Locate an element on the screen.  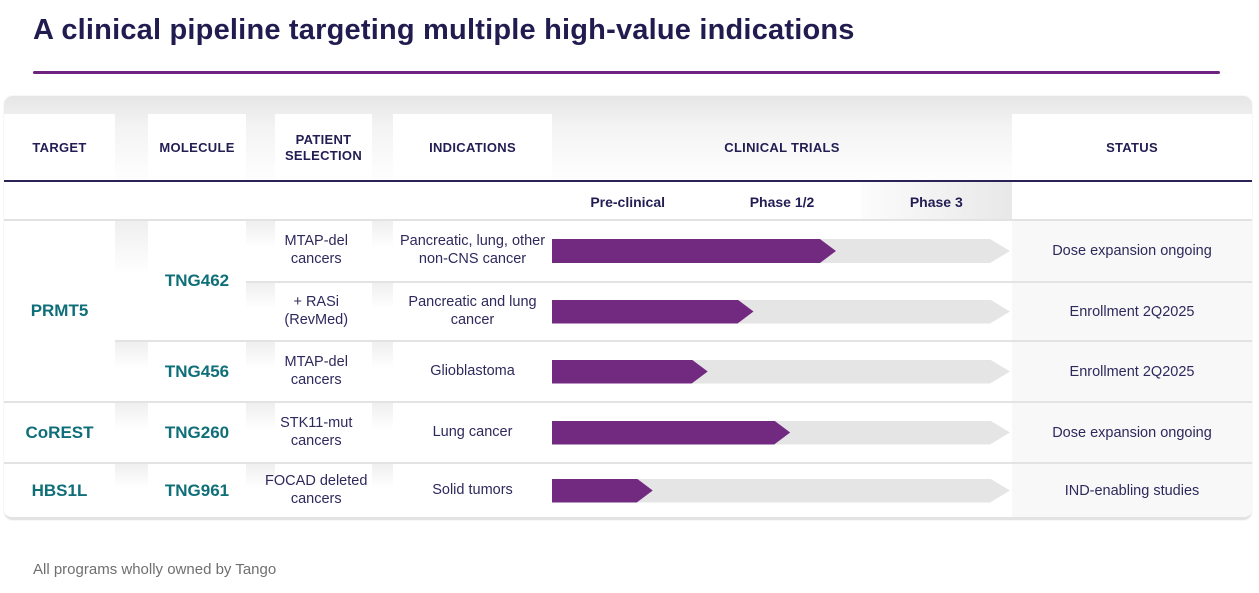
patient-selection-text: FOCAD deleted cancers is located at coordinates (316, 489).